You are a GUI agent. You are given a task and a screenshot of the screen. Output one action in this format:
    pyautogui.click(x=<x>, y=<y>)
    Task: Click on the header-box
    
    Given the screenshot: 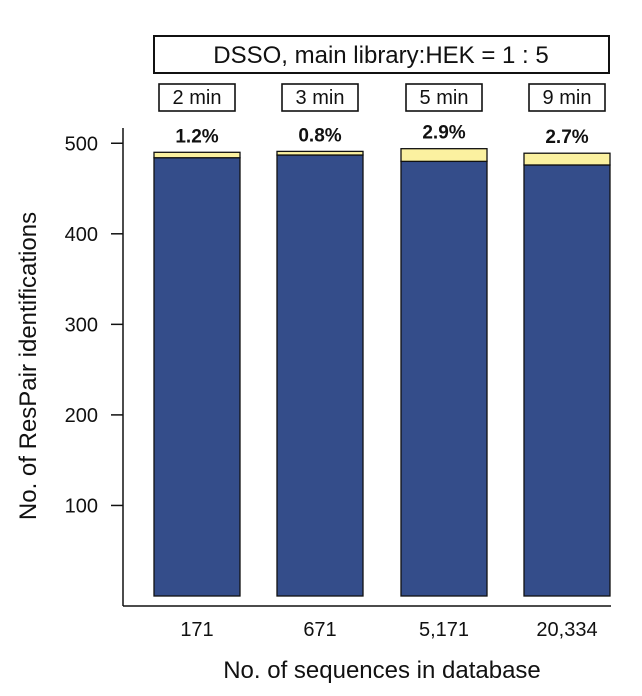 What is the action you would take?
    pyautogui.click(x=381, y=54)
    